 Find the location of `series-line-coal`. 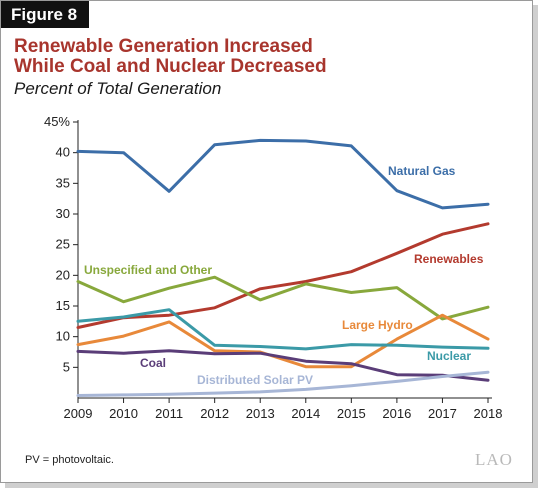

series-line-coal is located at coordinates (283, 365).